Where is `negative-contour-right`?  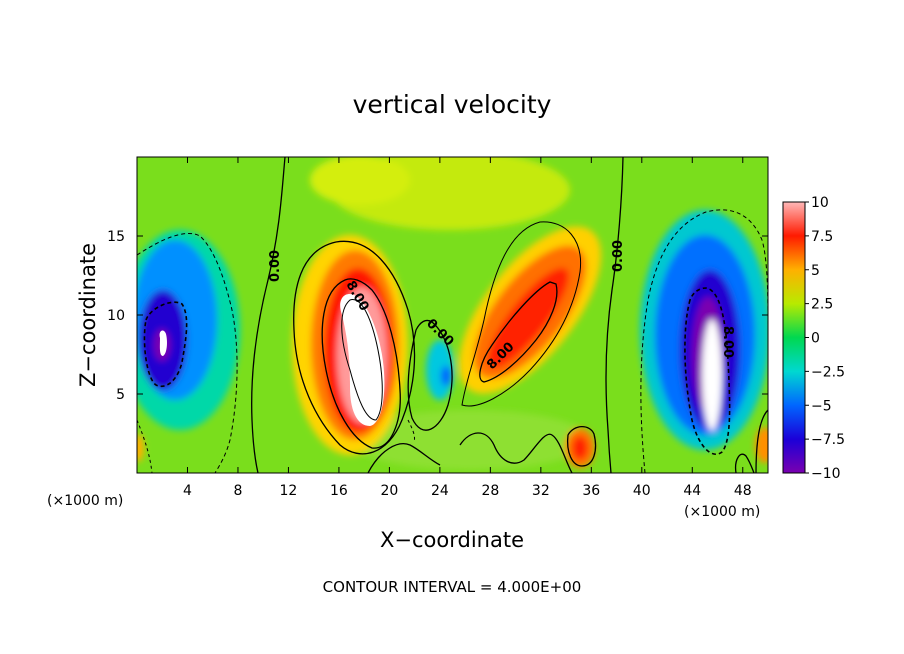 negative-contour-right is located at coordinates (704, 341).